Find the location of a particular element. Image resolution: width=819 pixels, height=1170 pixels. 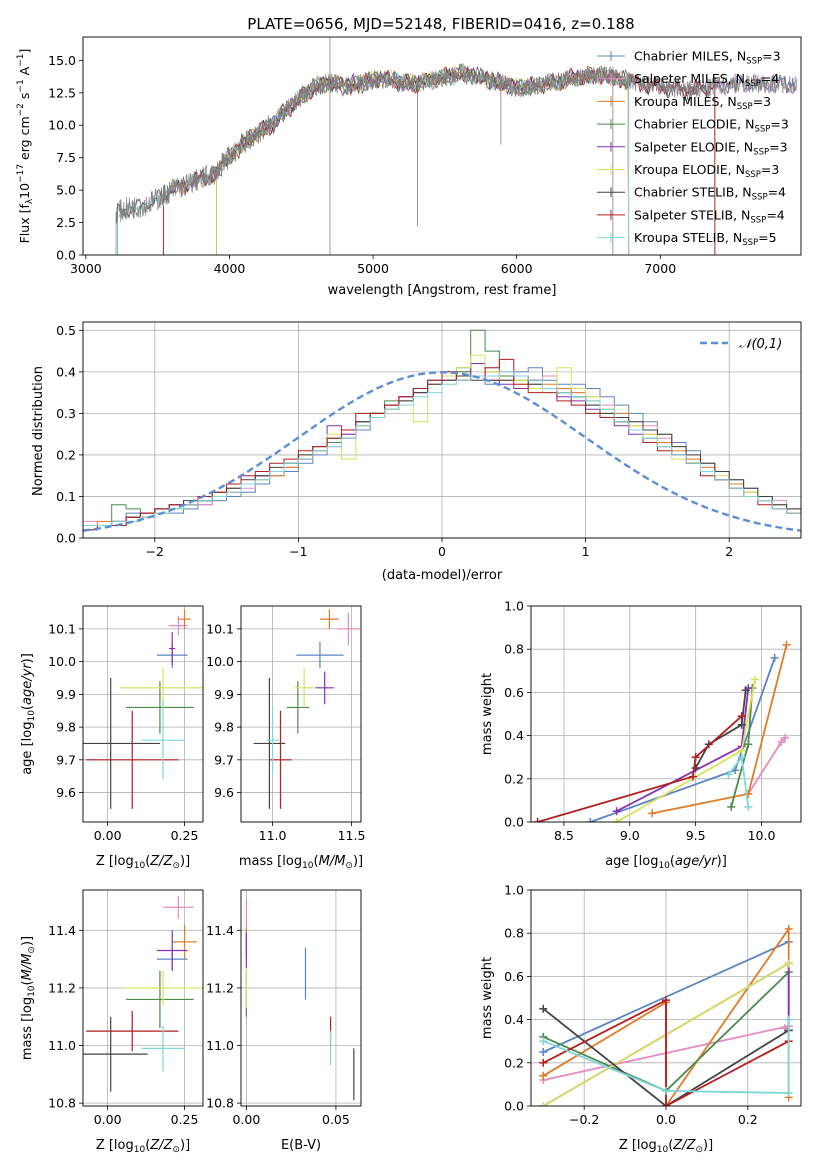

x-tick-label: 0.00 is located at coordinates (108, 1119).